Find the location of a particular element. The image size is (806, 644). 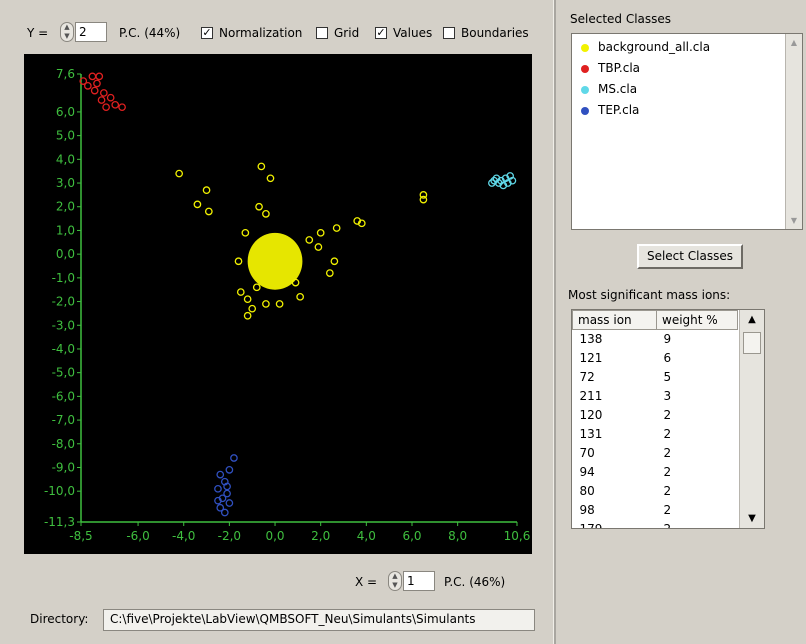

weight-cell: 6 is located at coordinates (667, 358).